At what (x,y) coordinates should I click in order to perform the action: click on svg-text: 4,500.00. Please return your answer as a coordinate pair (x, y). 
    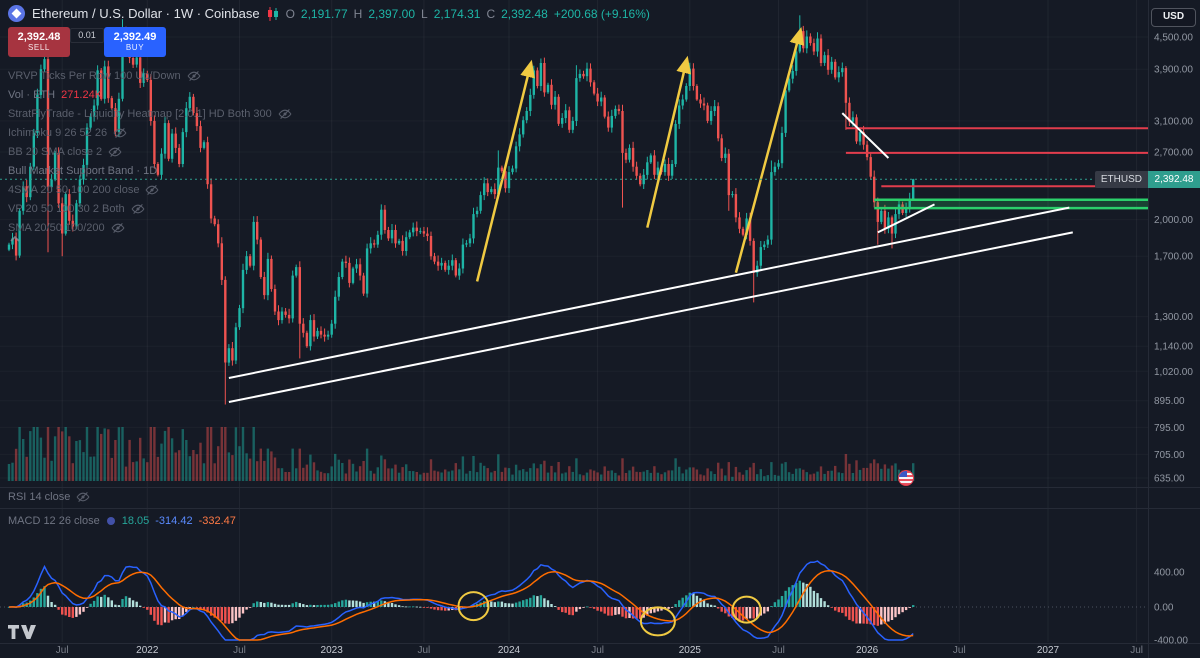
    Looking at the image, I should click on (1173, 38).